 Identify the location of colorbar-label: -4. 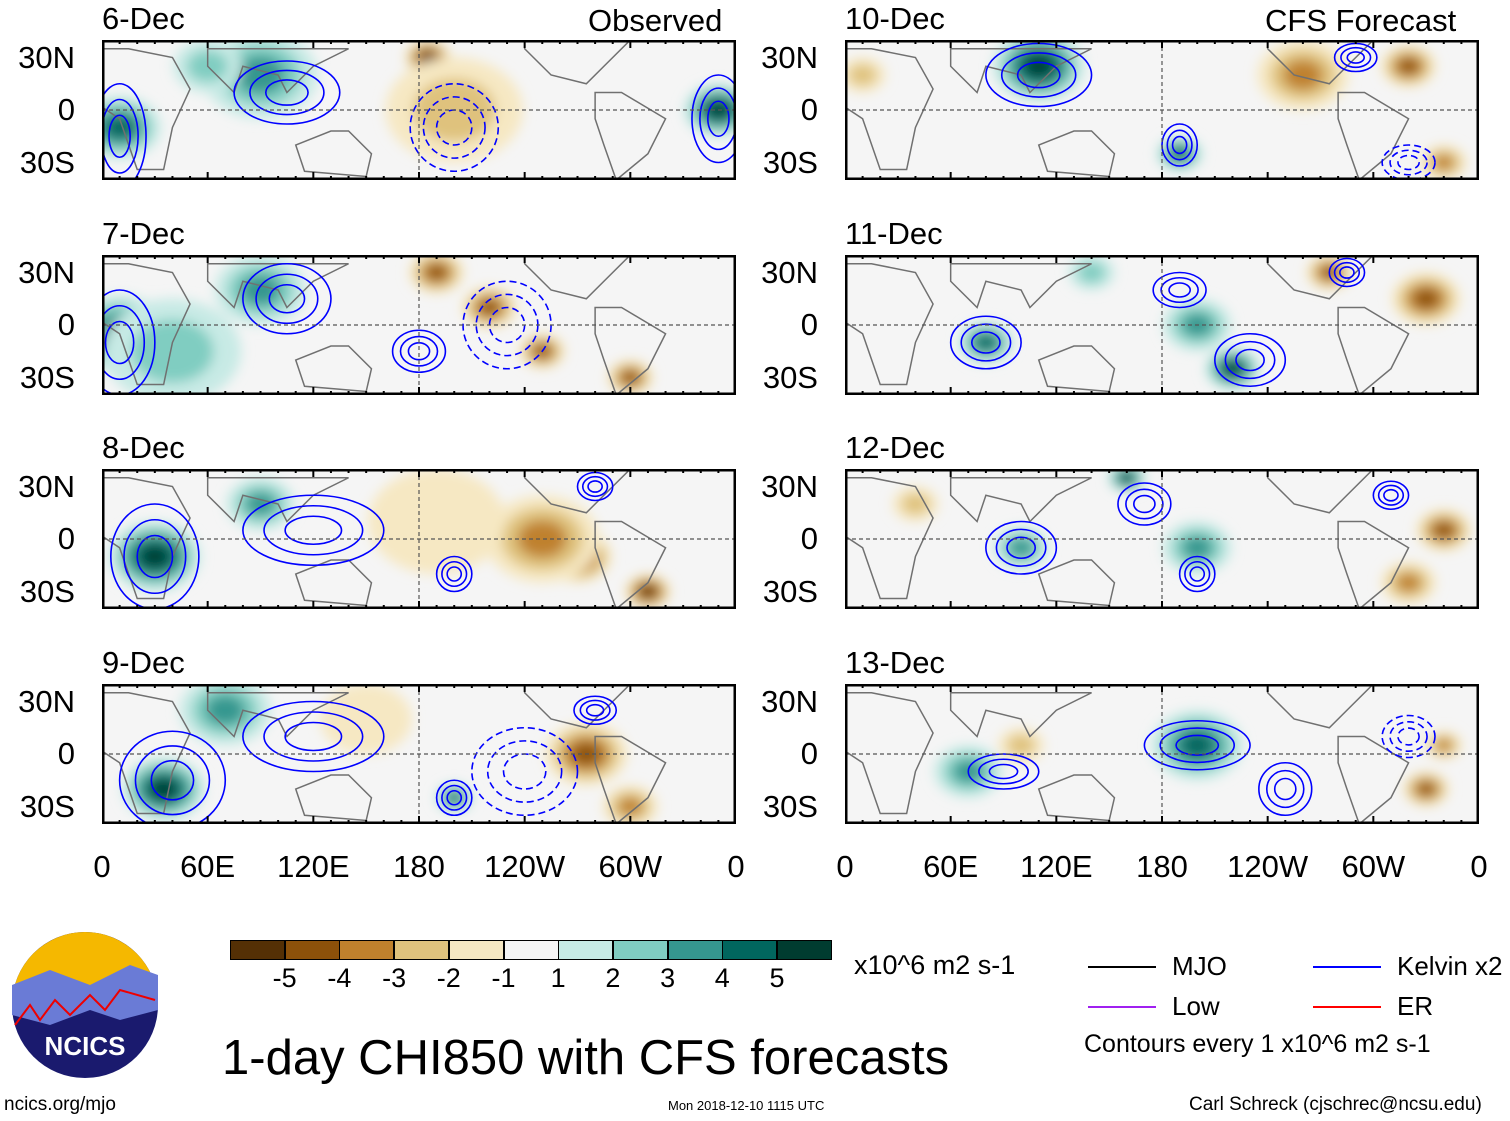
(339, 978).